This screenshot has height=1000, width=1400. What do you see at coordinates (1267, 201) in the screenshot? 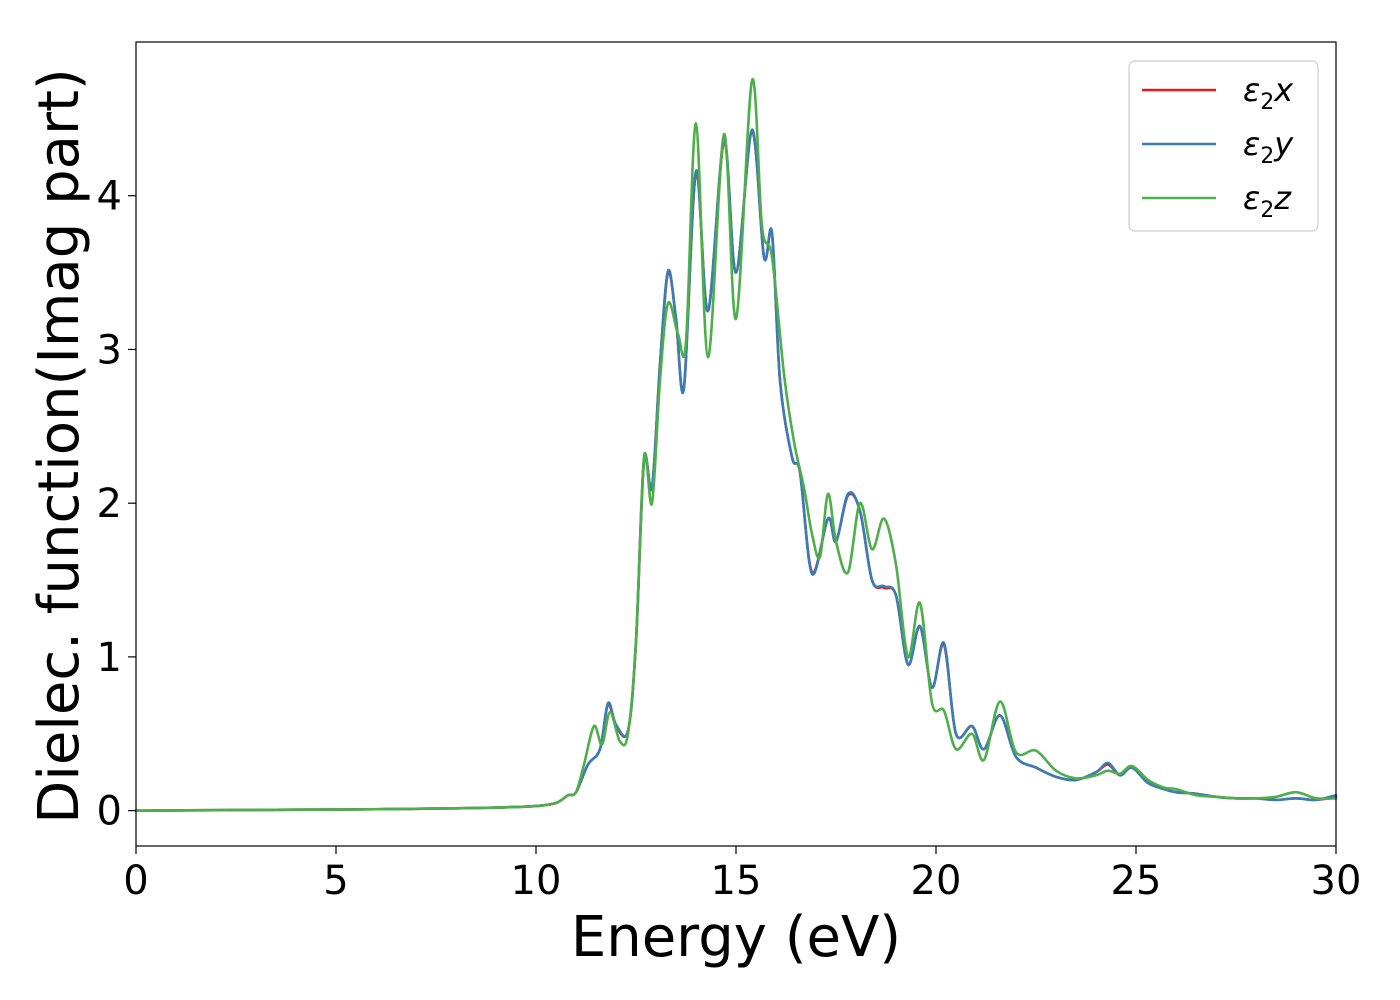
I see `legend-label-z: ε2z` at bounding box center [1267, 201].